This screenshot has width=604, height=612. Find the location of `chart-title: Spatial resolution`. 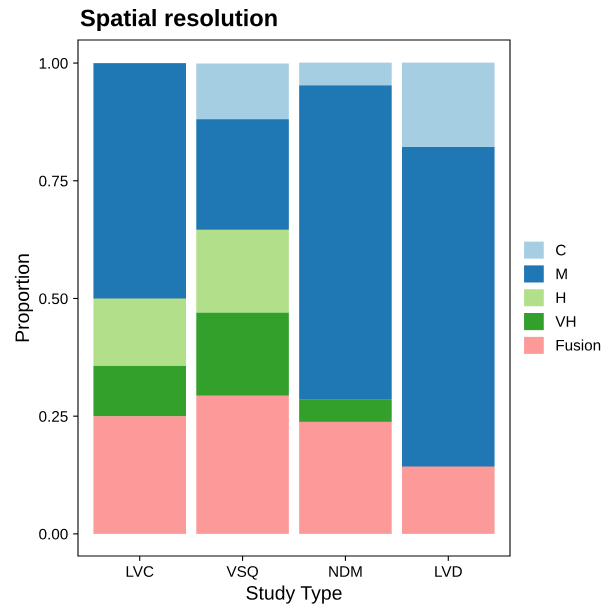

chart-title: Spatial resolution is located at coordinates (178, 20).